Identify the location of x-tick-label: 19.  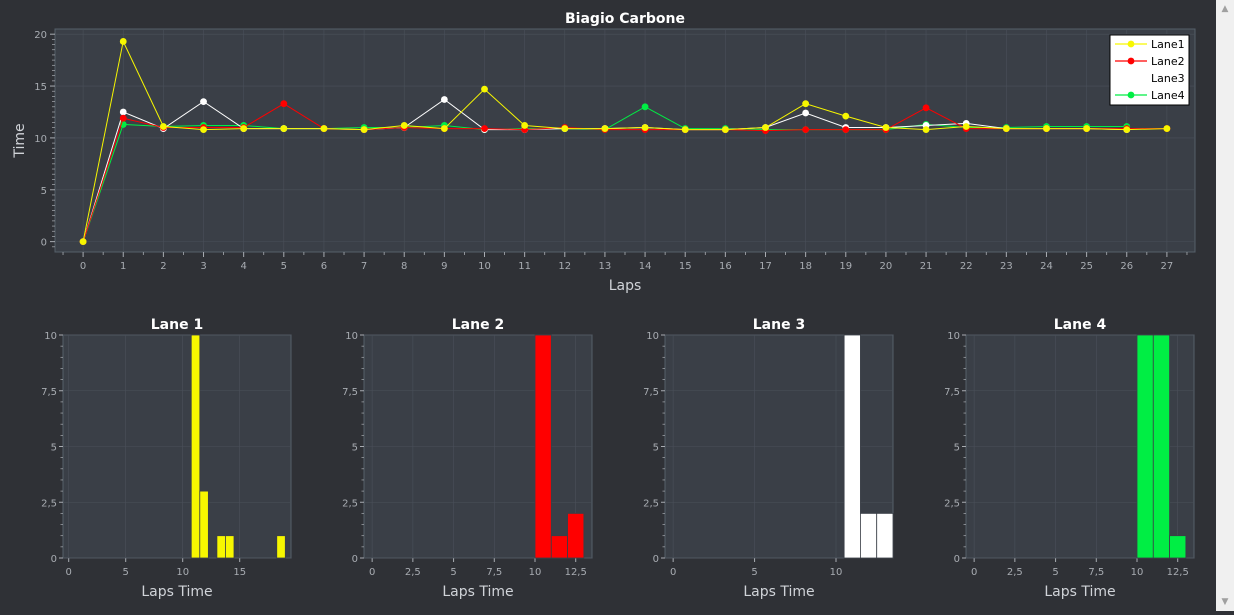
(845, 266).